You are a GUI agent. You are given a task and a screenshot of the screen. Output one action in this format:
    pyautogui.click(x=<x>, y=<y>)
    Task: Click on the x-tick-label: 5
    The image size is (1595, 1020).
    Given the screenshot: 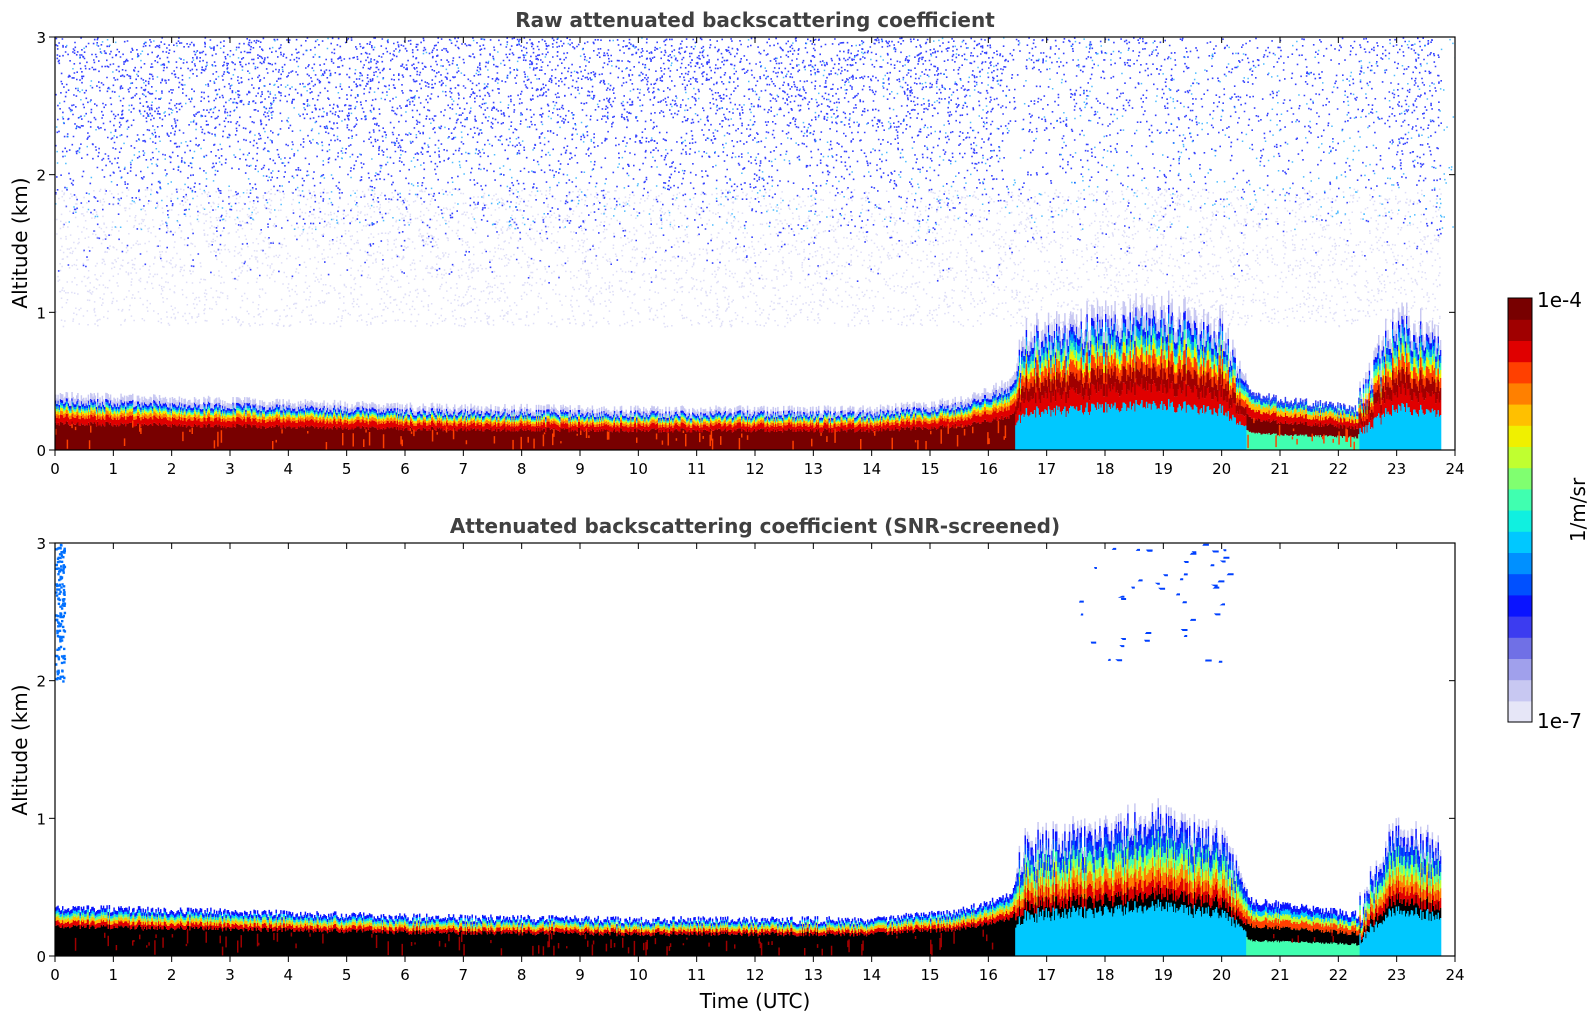 What is the action you would take?
    pyautogui.click(x=347, y=469)
    